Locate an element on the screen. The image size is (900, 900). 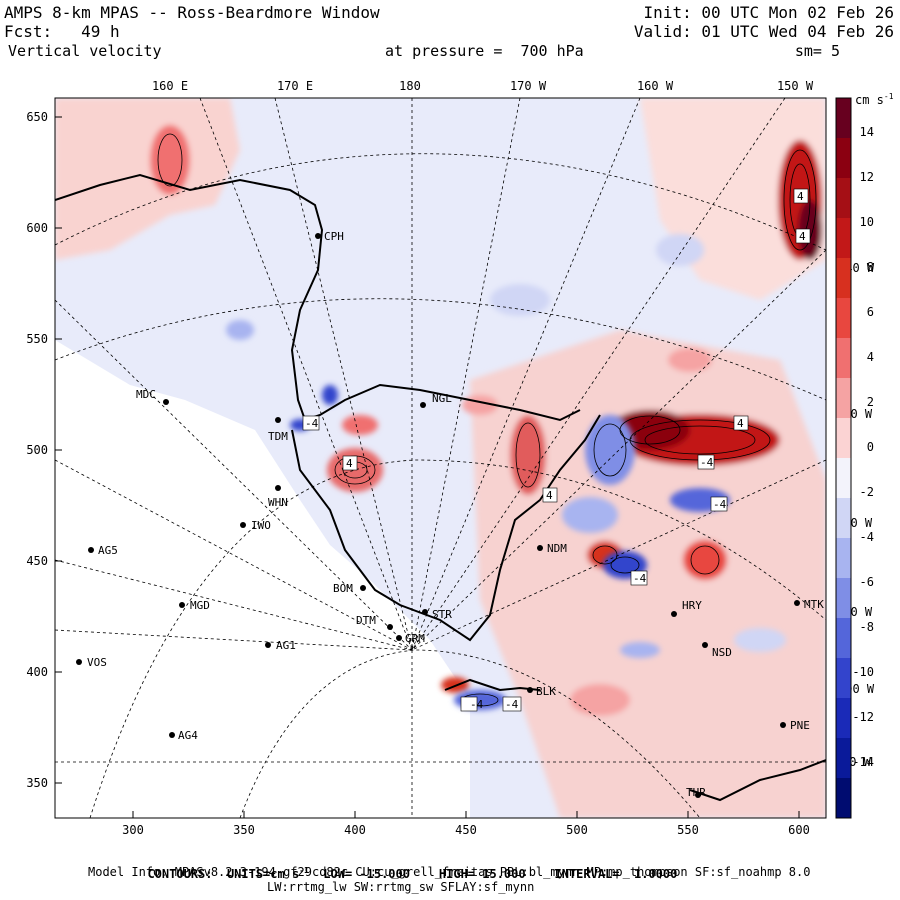
station-label: NGL is located at coordinates (442, 398).